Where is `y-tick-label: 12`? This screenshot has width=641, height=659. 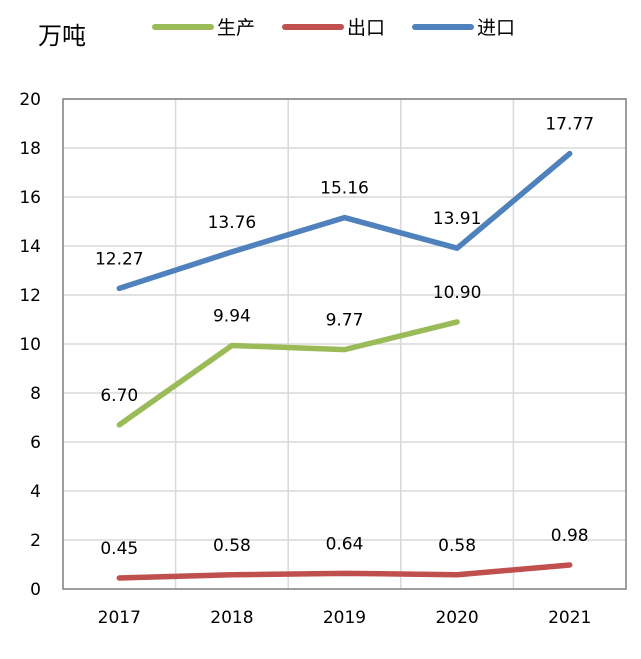 y-tick-label: 12 is located at coordinates (30, 296).